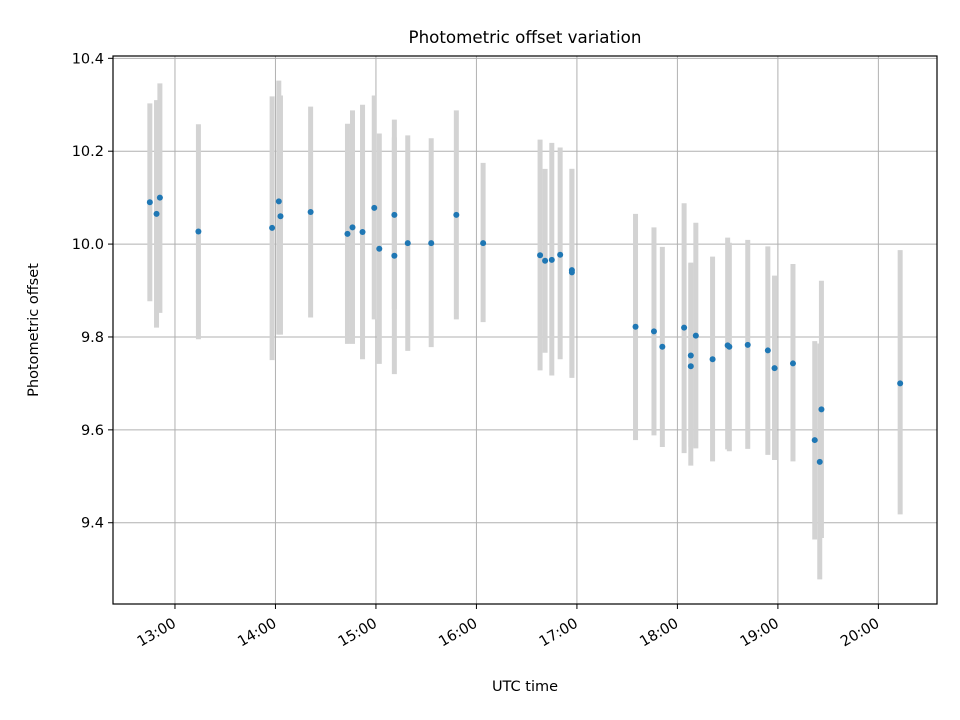  Describe the element at coordinates (88, 245) in the screenshot. I see `y-tick-label: 10.0` at that location.